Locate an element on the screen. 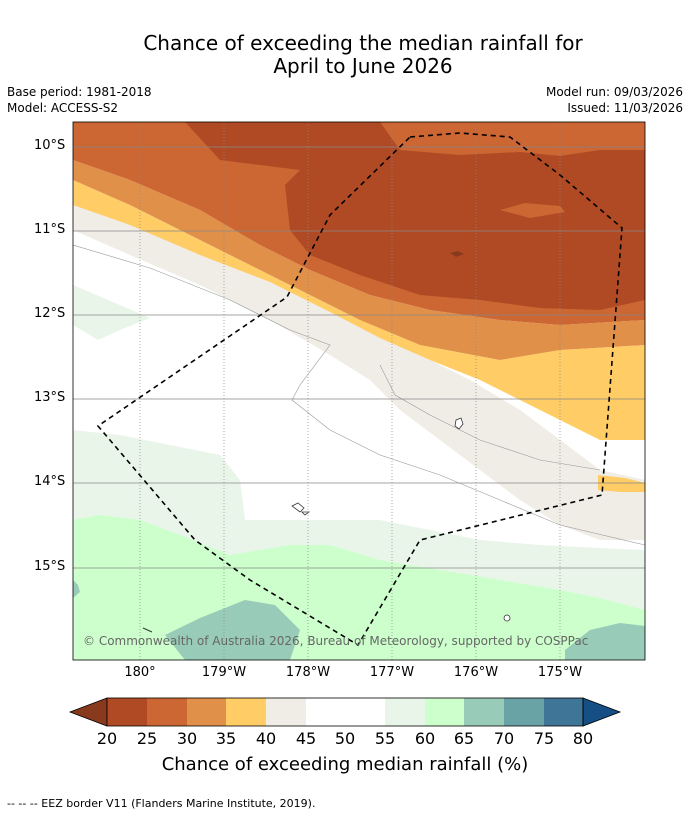 This screenshot has width=690, height=816. island-wallis is located at coordinates (459, 423).